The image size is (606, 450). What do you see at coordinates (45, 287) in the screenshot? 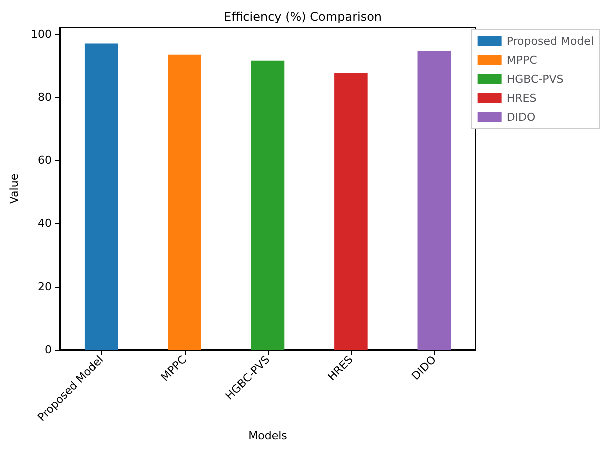
I see `y-tick-label: 20` at bounding box center [45, 287].